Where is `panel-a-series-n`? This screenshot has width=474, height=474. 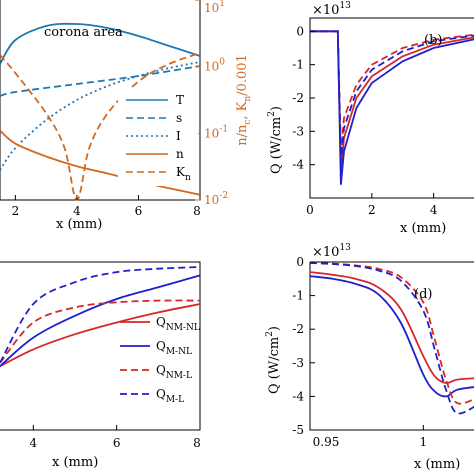
panel-a-series-n is located at coordinates (100, 162).